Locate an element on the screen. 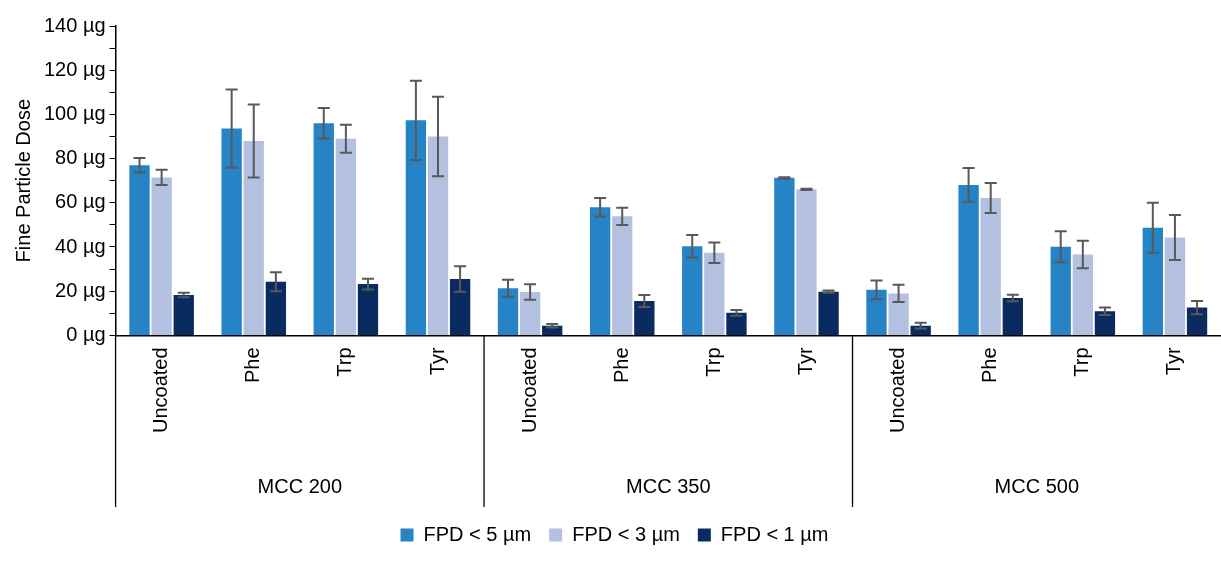 This screenshot has height=565, width=1221. legend-label: FPD < 1 µm is located at coordinates (774, 533).